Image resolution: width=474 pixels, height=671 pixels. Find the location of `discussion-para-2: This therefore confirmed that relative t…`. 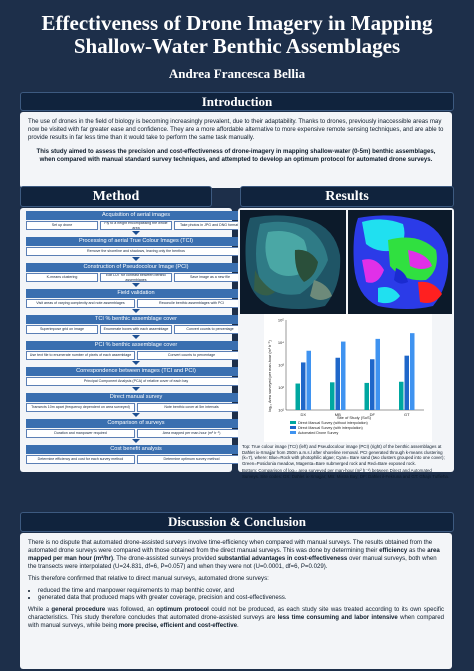

discussion-para-2: This therefore confirmed that relative t… is located at coordinates (148, 578).